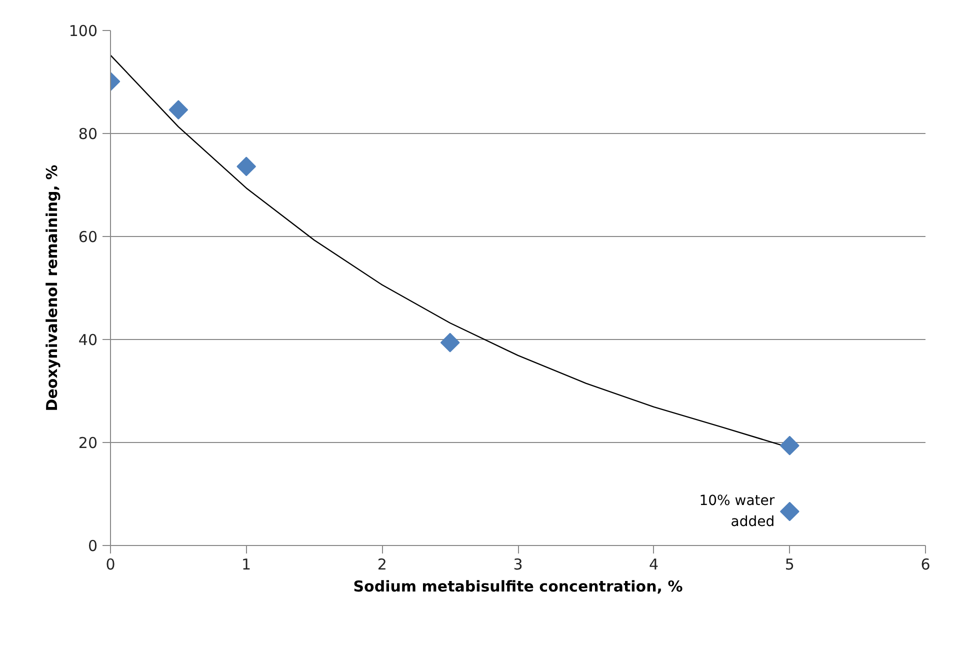 The image size is (956, 649). Describe the element at coordinates (93, 546) in the screenshot. I see `y-tick-label: 0` at that location.